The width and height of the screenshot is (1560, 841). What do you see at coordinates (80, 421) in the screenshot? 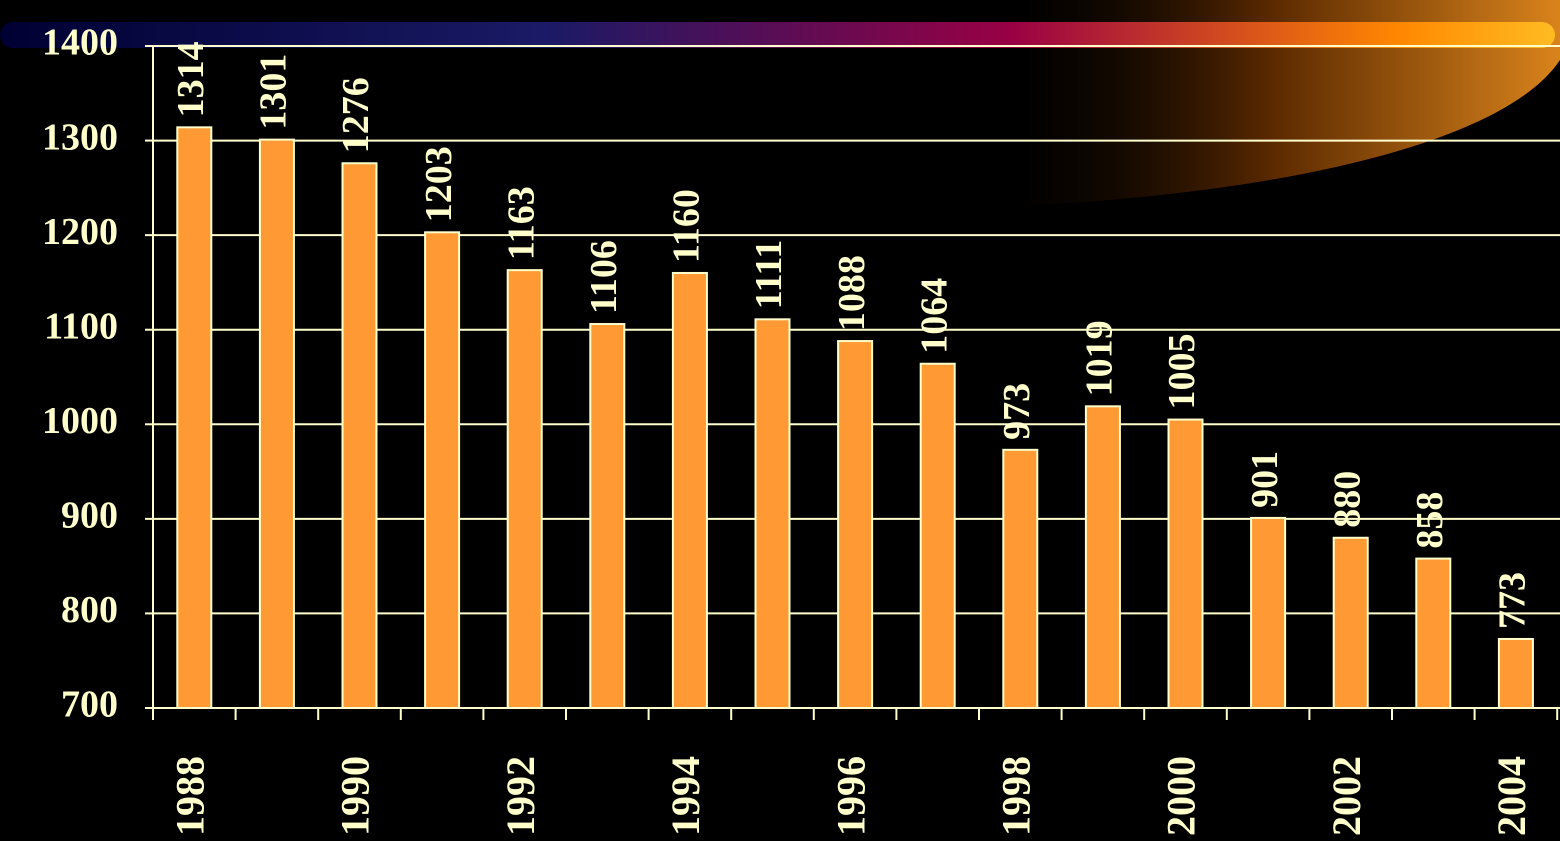
I see `y-tick-label: 1000` at bounding box center [80, 421].